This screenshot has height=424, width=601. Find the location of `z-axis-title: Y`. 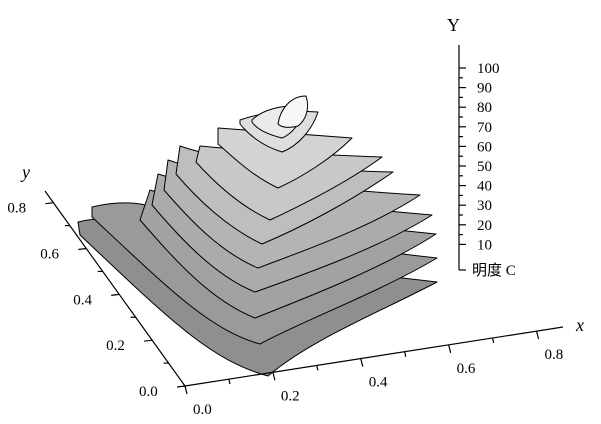

z-axis-title: Y is located at coordinates (453, 25).